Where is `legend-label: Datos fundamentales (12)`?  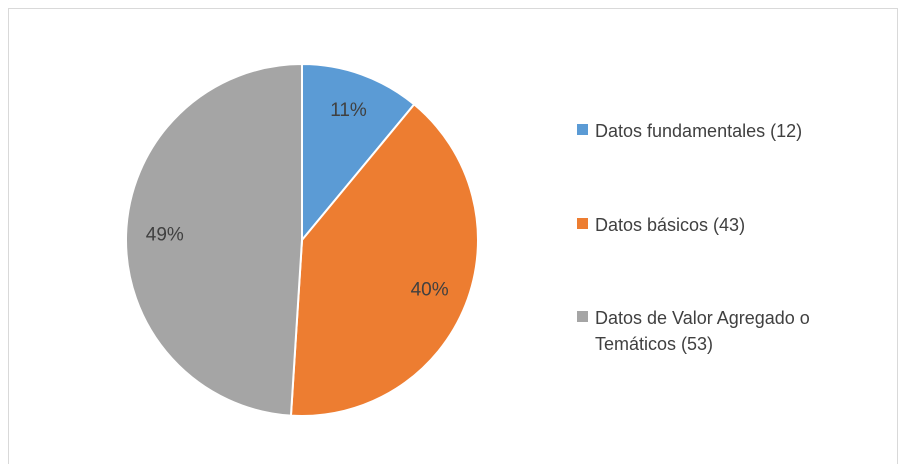 legend-label: Datos fundamentales (12) is located at coordinates (699, 131).